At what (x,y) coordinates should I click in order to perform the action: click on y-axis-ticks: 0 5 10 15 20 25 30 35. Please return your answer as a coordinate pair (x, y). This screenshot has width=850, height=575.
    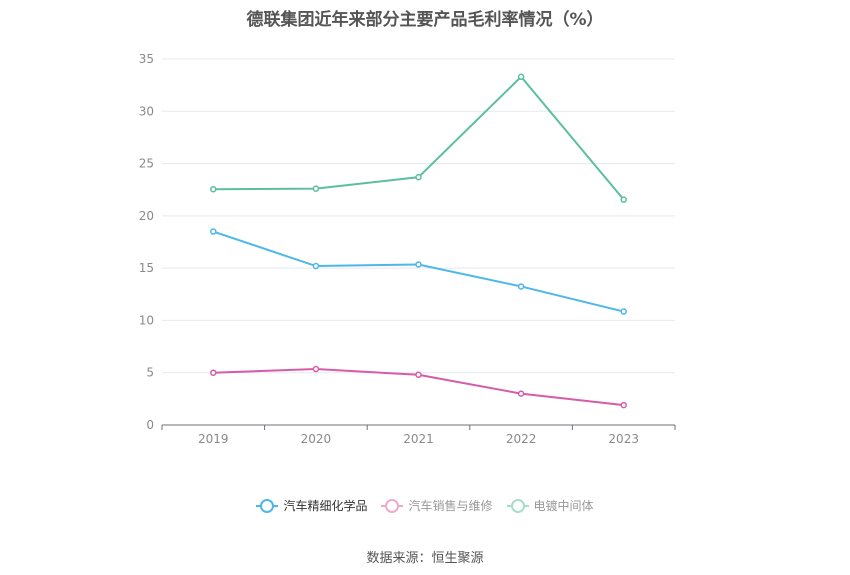
    Looking at the image, I should click on (146, 242).